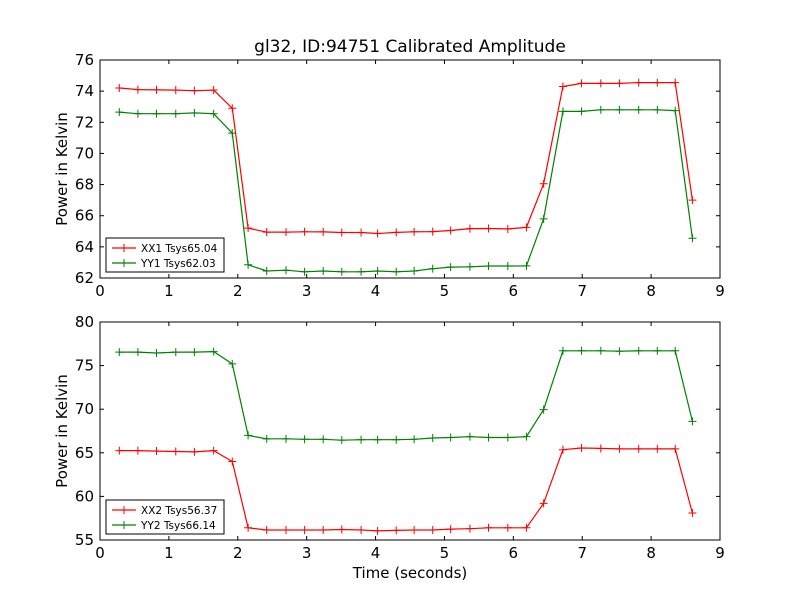 The image size is (800, 604). I want to click on y-tick-label: 55, so click(84, 540).